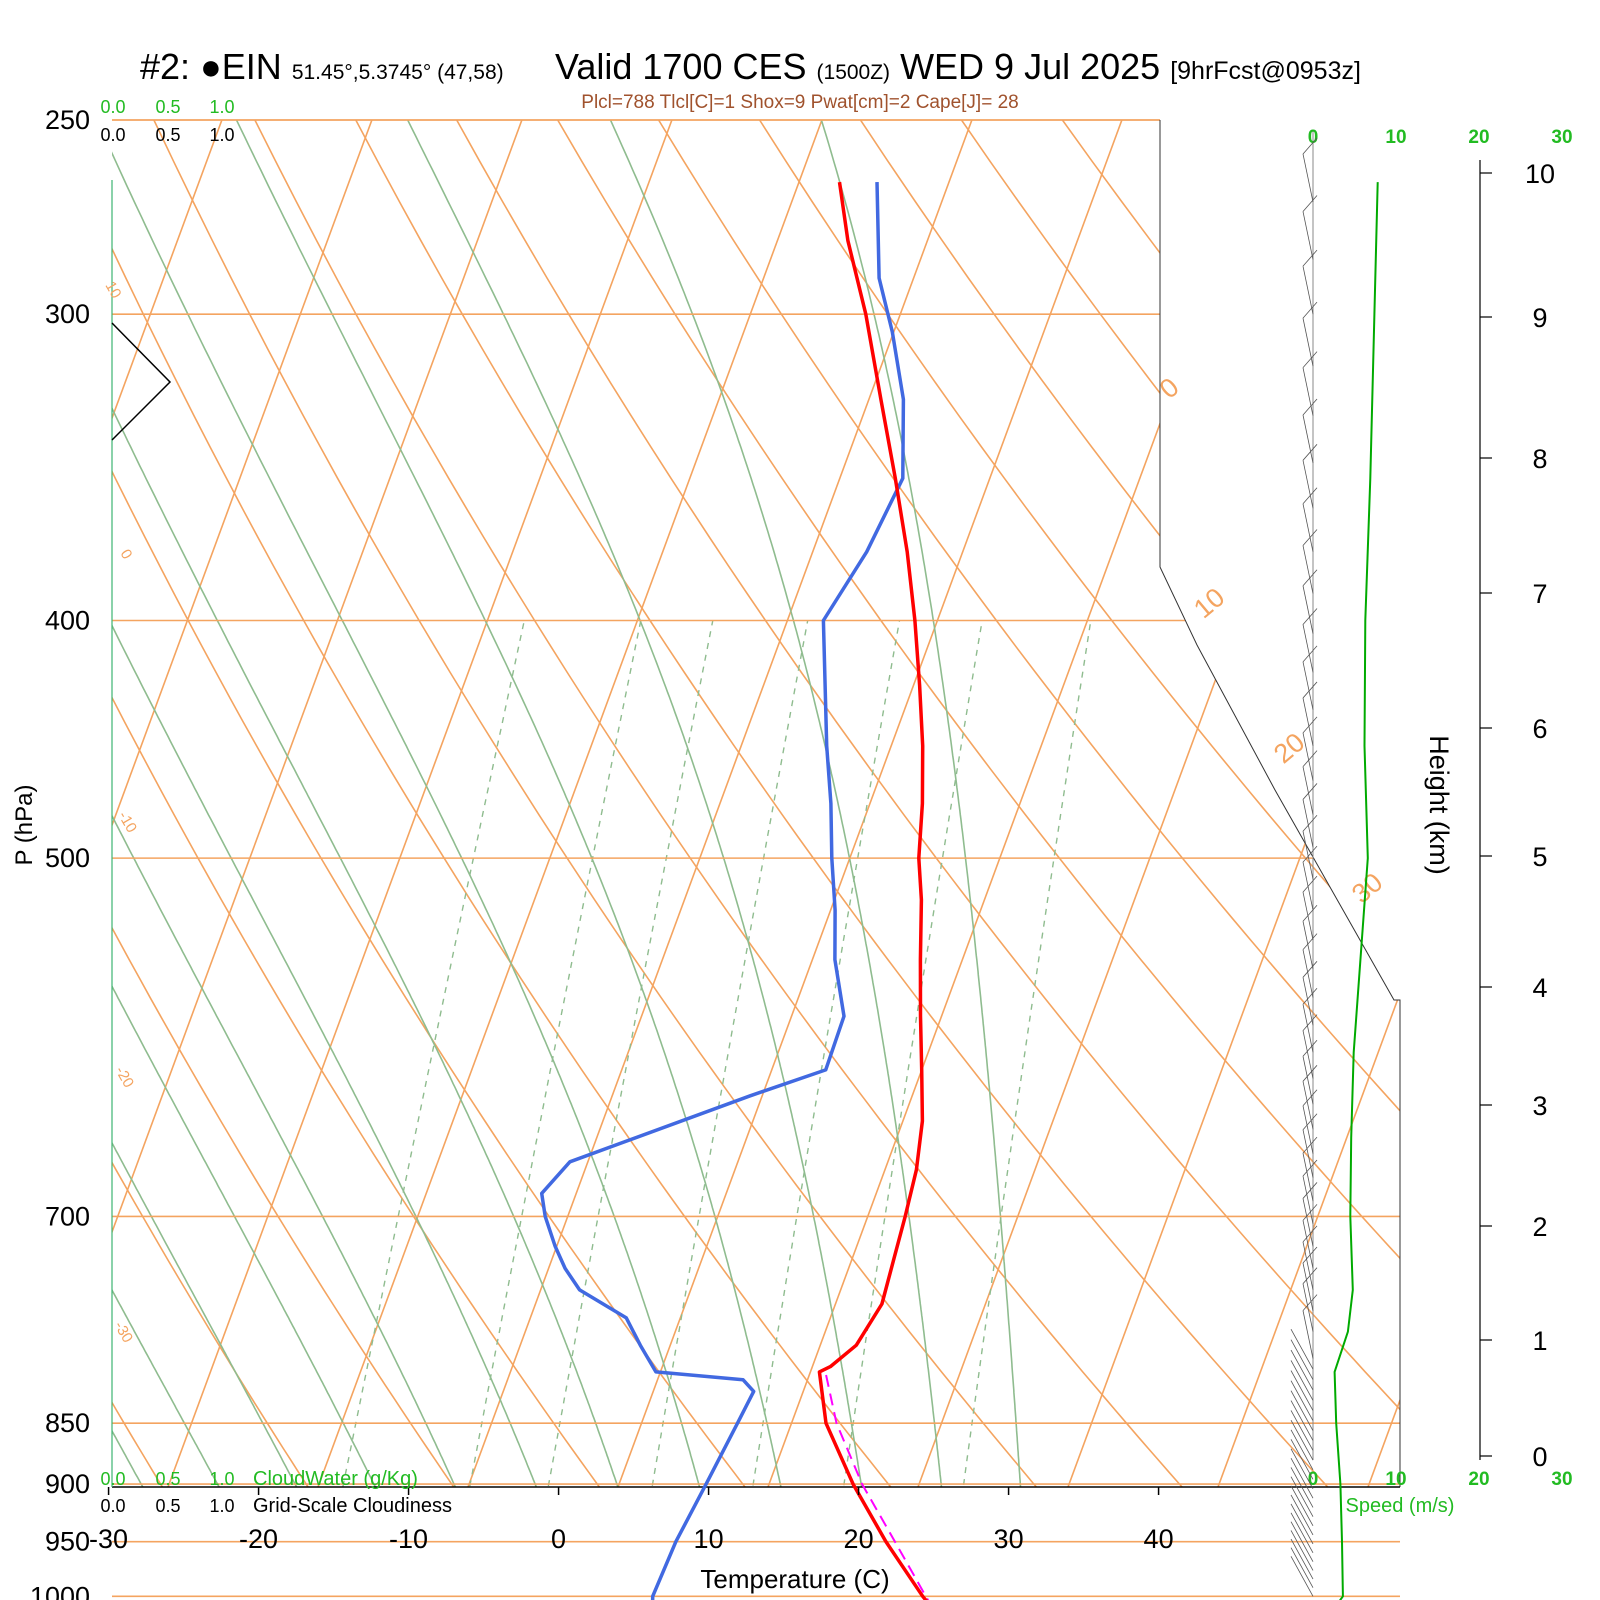 This screenshot has width=1600, height=1600. Describe the element at coordinates (1313, 1479) in the screenshot. I see `speed-scale-bottom: 0` at that location.